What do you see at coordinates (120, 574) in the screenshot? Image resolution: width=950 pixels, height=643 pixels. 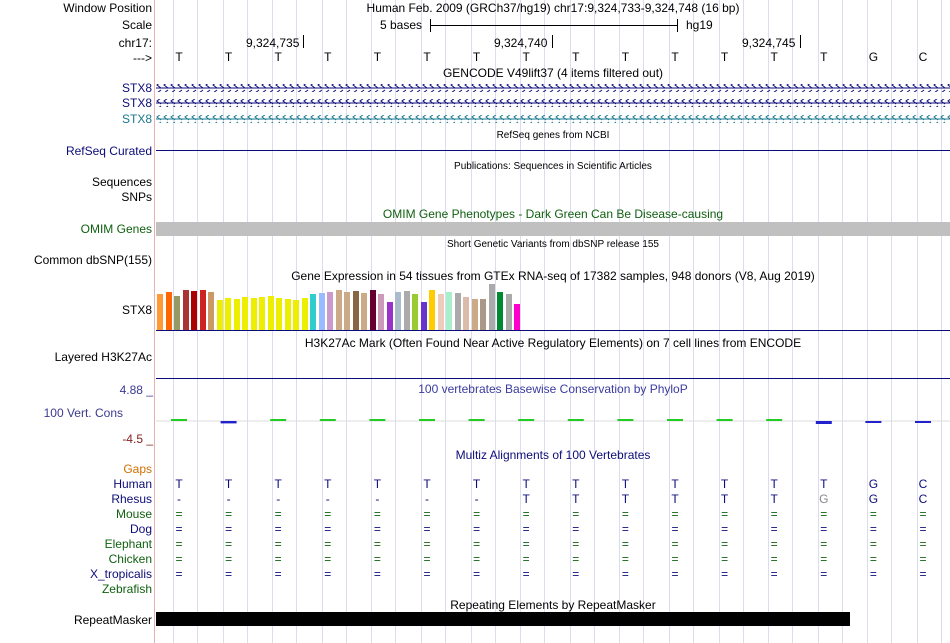 I see `multiz-species-label: X_tropicalis` at bounding box center [120, 574].